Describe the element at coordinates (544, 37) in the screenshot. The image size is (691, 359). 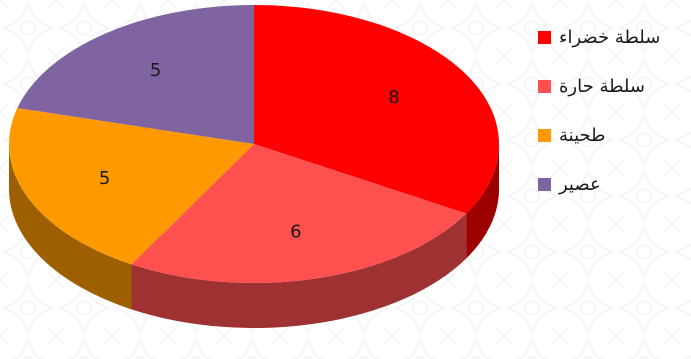
I see `legend-swatch-green-salad` at that location.